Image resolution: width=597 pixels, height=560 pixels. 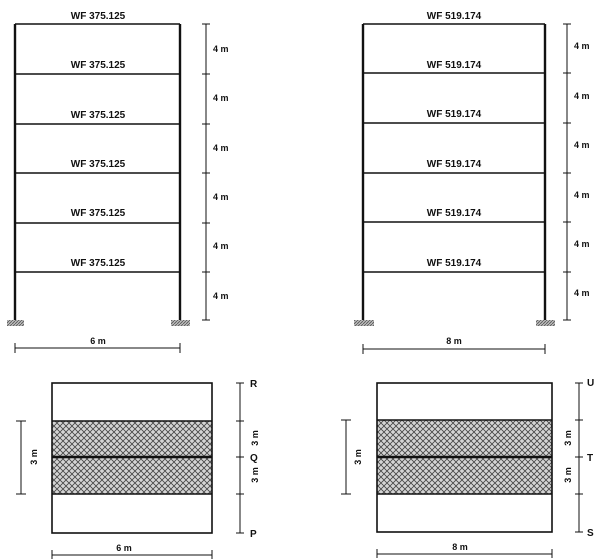 What do you see at coordinates (590, 533) in the screenshot?
I see `point-label: S` at bounding box center [590, 533].